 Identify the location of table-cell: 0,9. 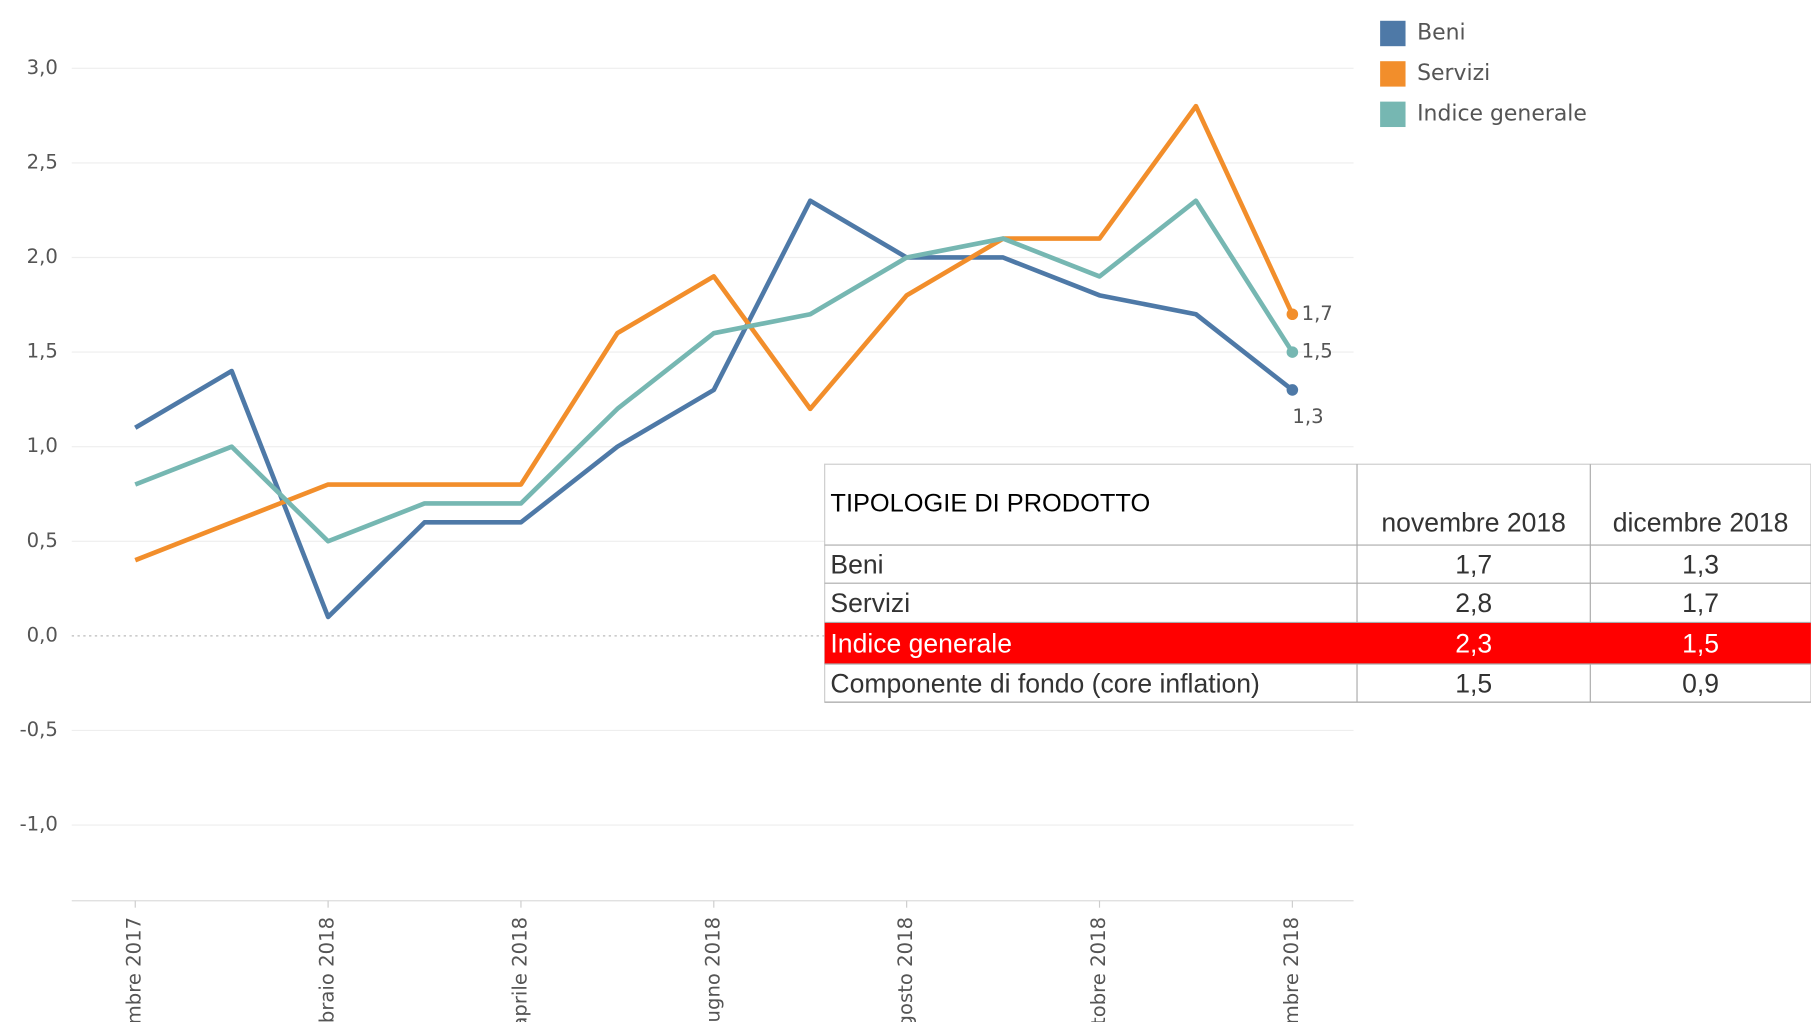
(1700, 683).